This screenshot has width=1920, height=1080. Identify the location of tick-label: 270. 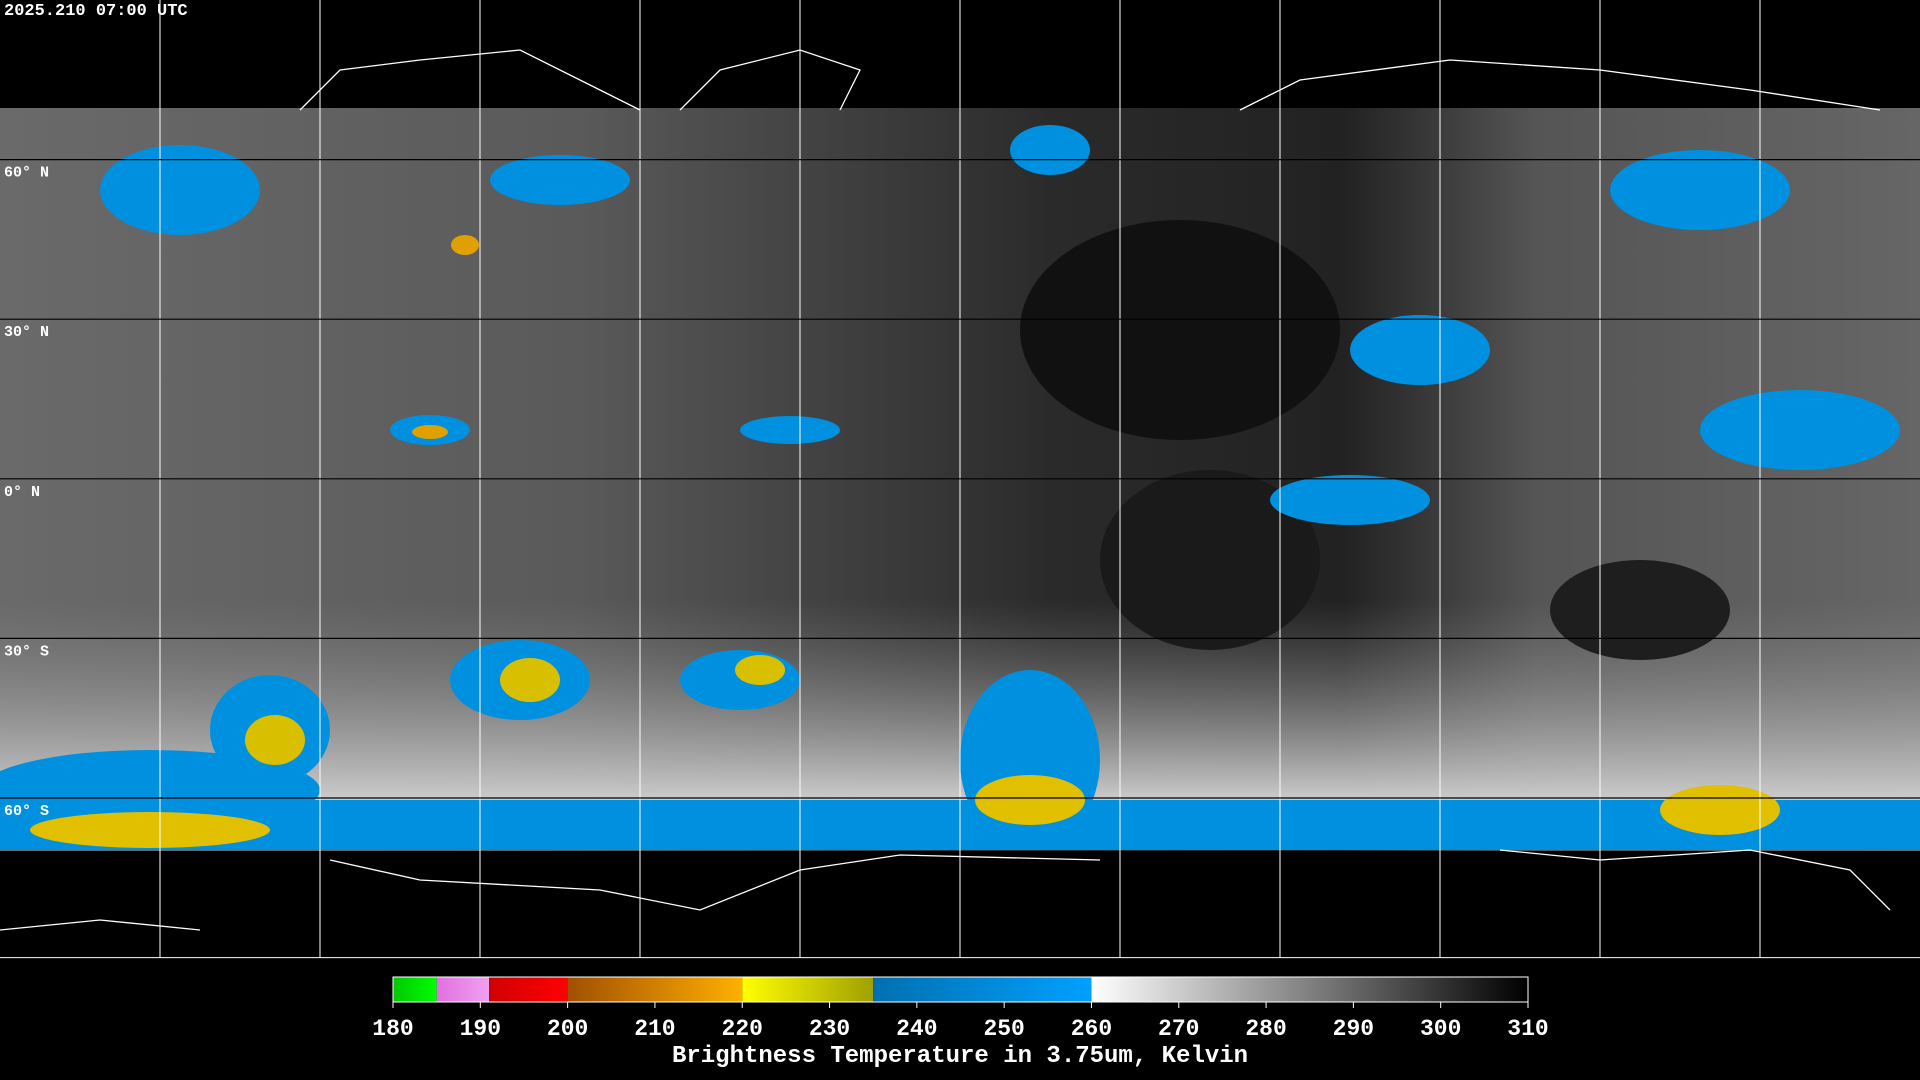
(1178, 1029).